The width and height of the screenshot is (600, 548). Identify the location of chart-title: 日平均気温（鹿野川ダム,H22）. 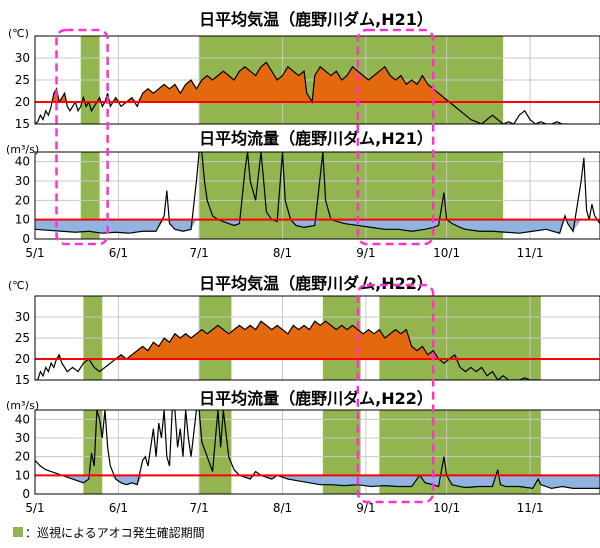
(316, 283).